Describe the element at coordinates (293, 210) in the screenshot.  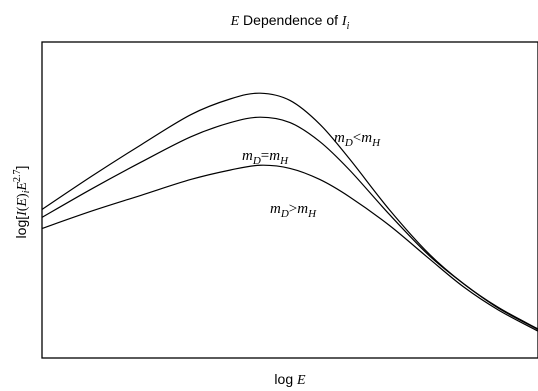
I see `series-label-md-gt-mh: mD>mH` at that location.